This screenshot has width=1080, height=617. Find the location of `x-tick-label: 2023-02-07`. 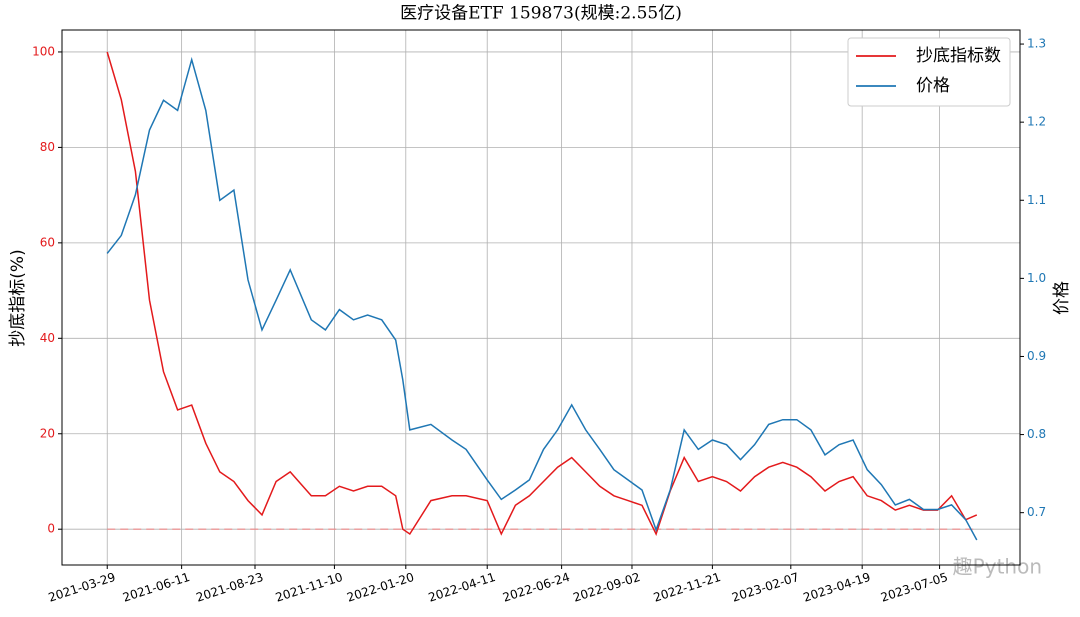

x-tick-label: 2023-02-07 is located at coordinates (765, 587).